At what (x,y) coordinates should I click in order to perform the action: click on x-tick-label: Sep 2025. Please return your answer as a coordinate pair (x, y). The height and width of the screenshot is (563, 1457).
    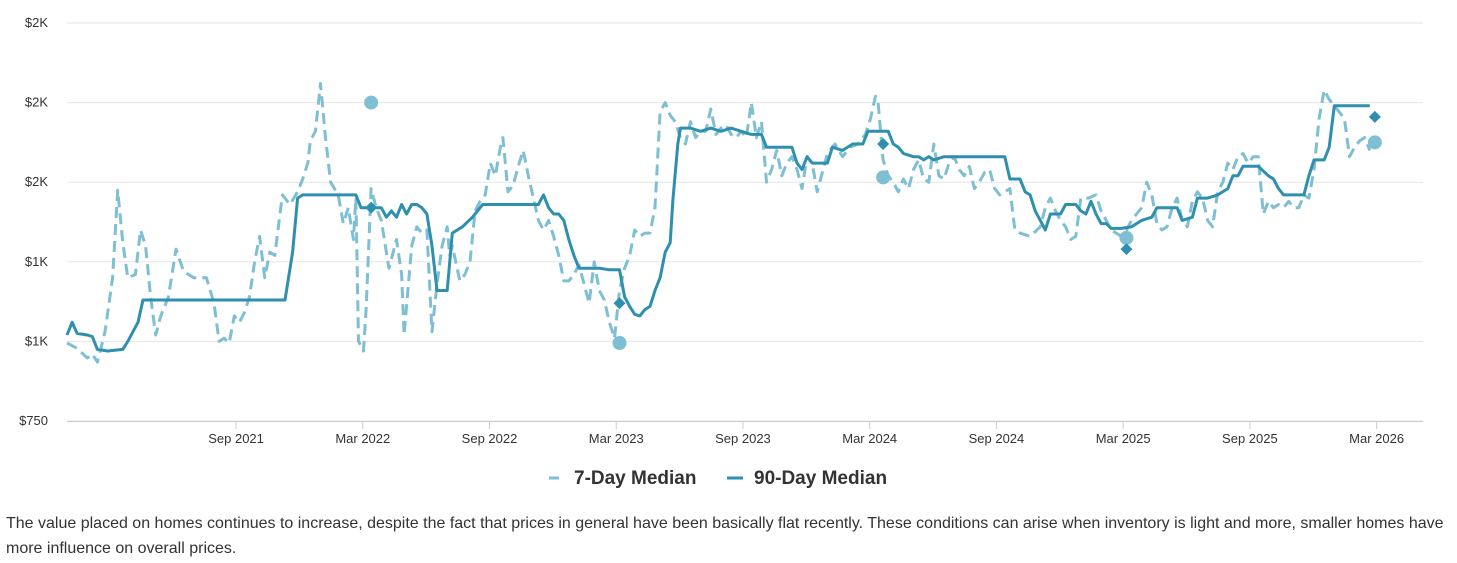
    Looking at the image, I should click on (1250, 438).